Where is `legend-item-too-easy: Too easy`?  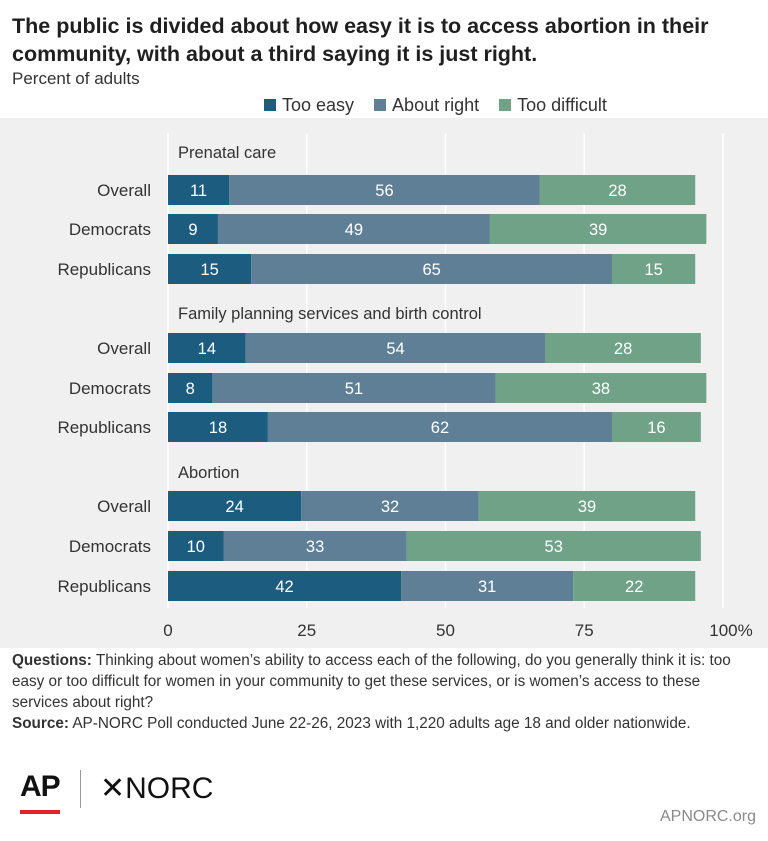
legend-item-too-easy: Too easy is located at coordinates (309, 105).